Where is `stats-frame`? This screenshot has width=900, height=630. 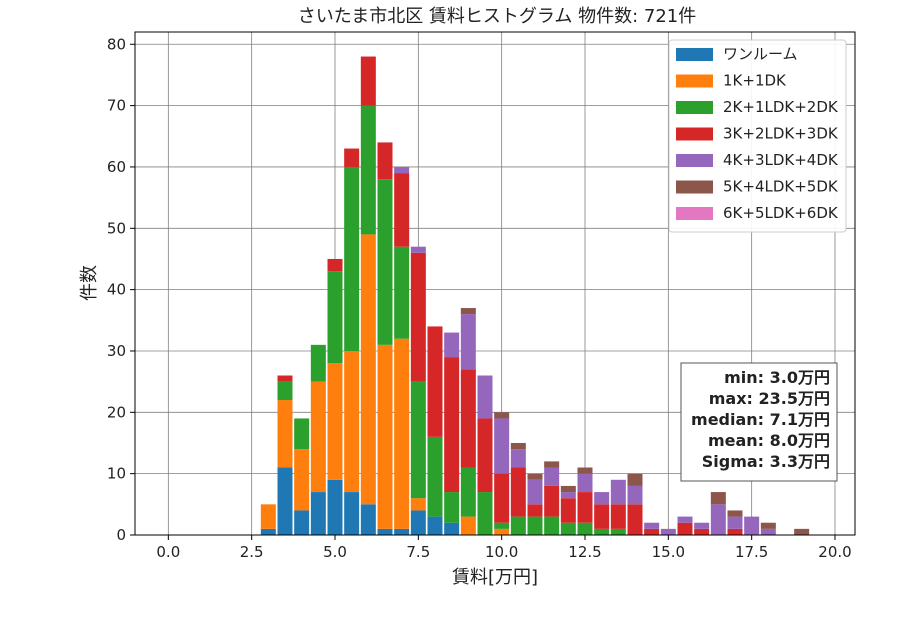
stats-frame is located at coordinates (759, 422).